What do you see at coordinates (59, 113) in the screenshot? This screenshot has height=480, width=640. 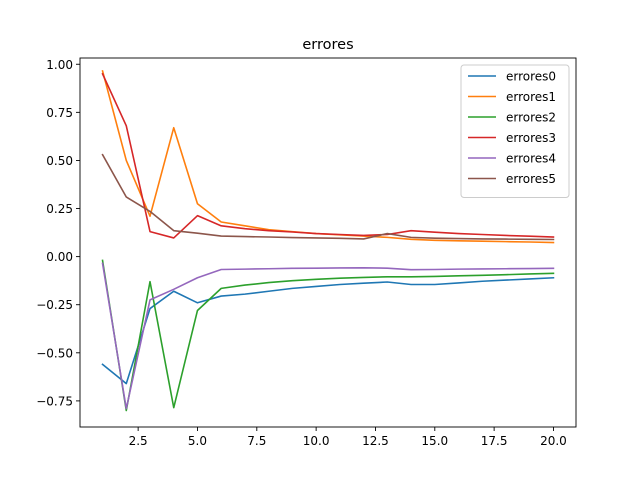 I see `y-tick-label: 0.75` at bounding box center [59, 113].